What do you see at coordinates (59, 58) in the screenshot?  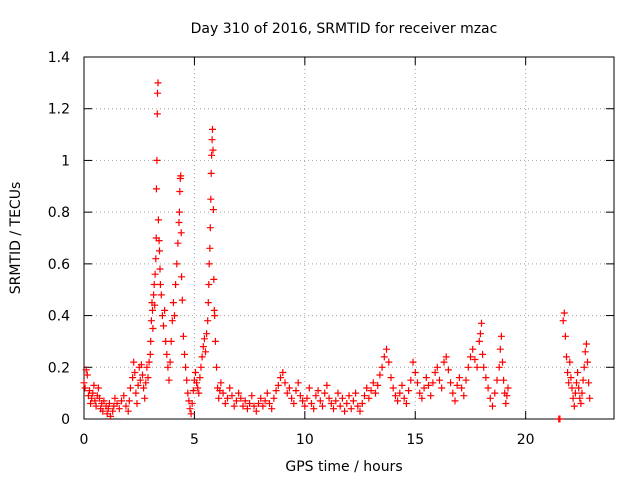 I see `y-tick-label: 1.4` at bounding box center [59, 58].